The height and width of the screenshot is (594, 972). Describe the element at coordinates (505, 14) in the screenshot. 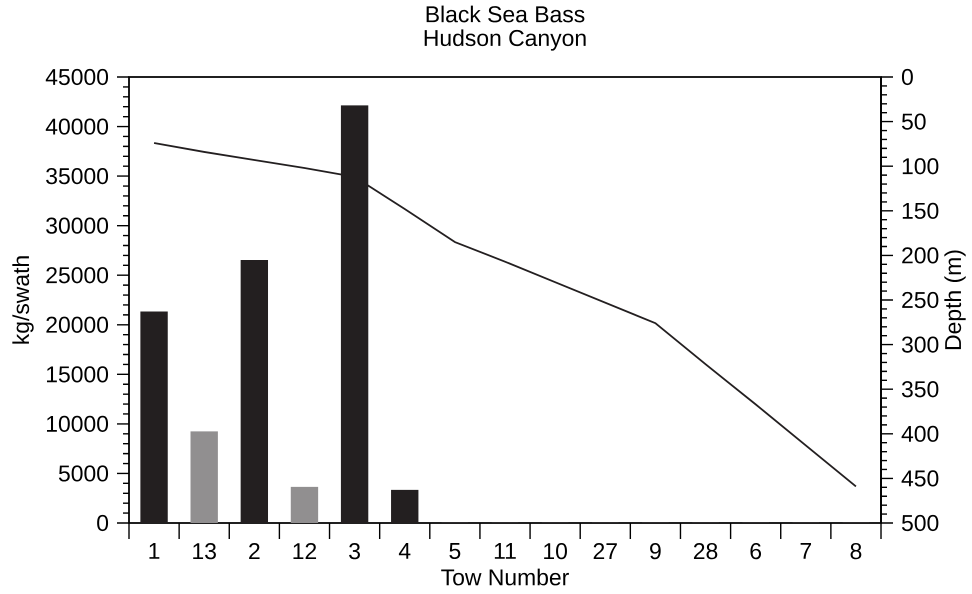

I see `chart-title: Black Sea Bass` at that location.